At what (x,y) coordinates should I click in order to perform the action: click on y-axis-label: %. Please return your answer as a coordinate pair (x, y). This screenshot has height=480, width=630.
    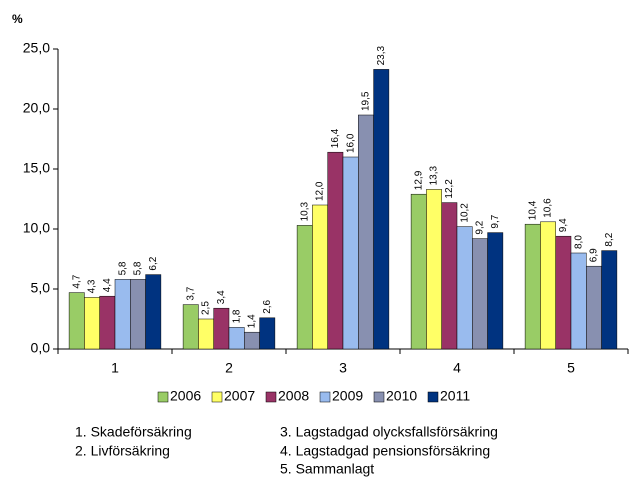
    Looking at the image, I should click on (17, 19).